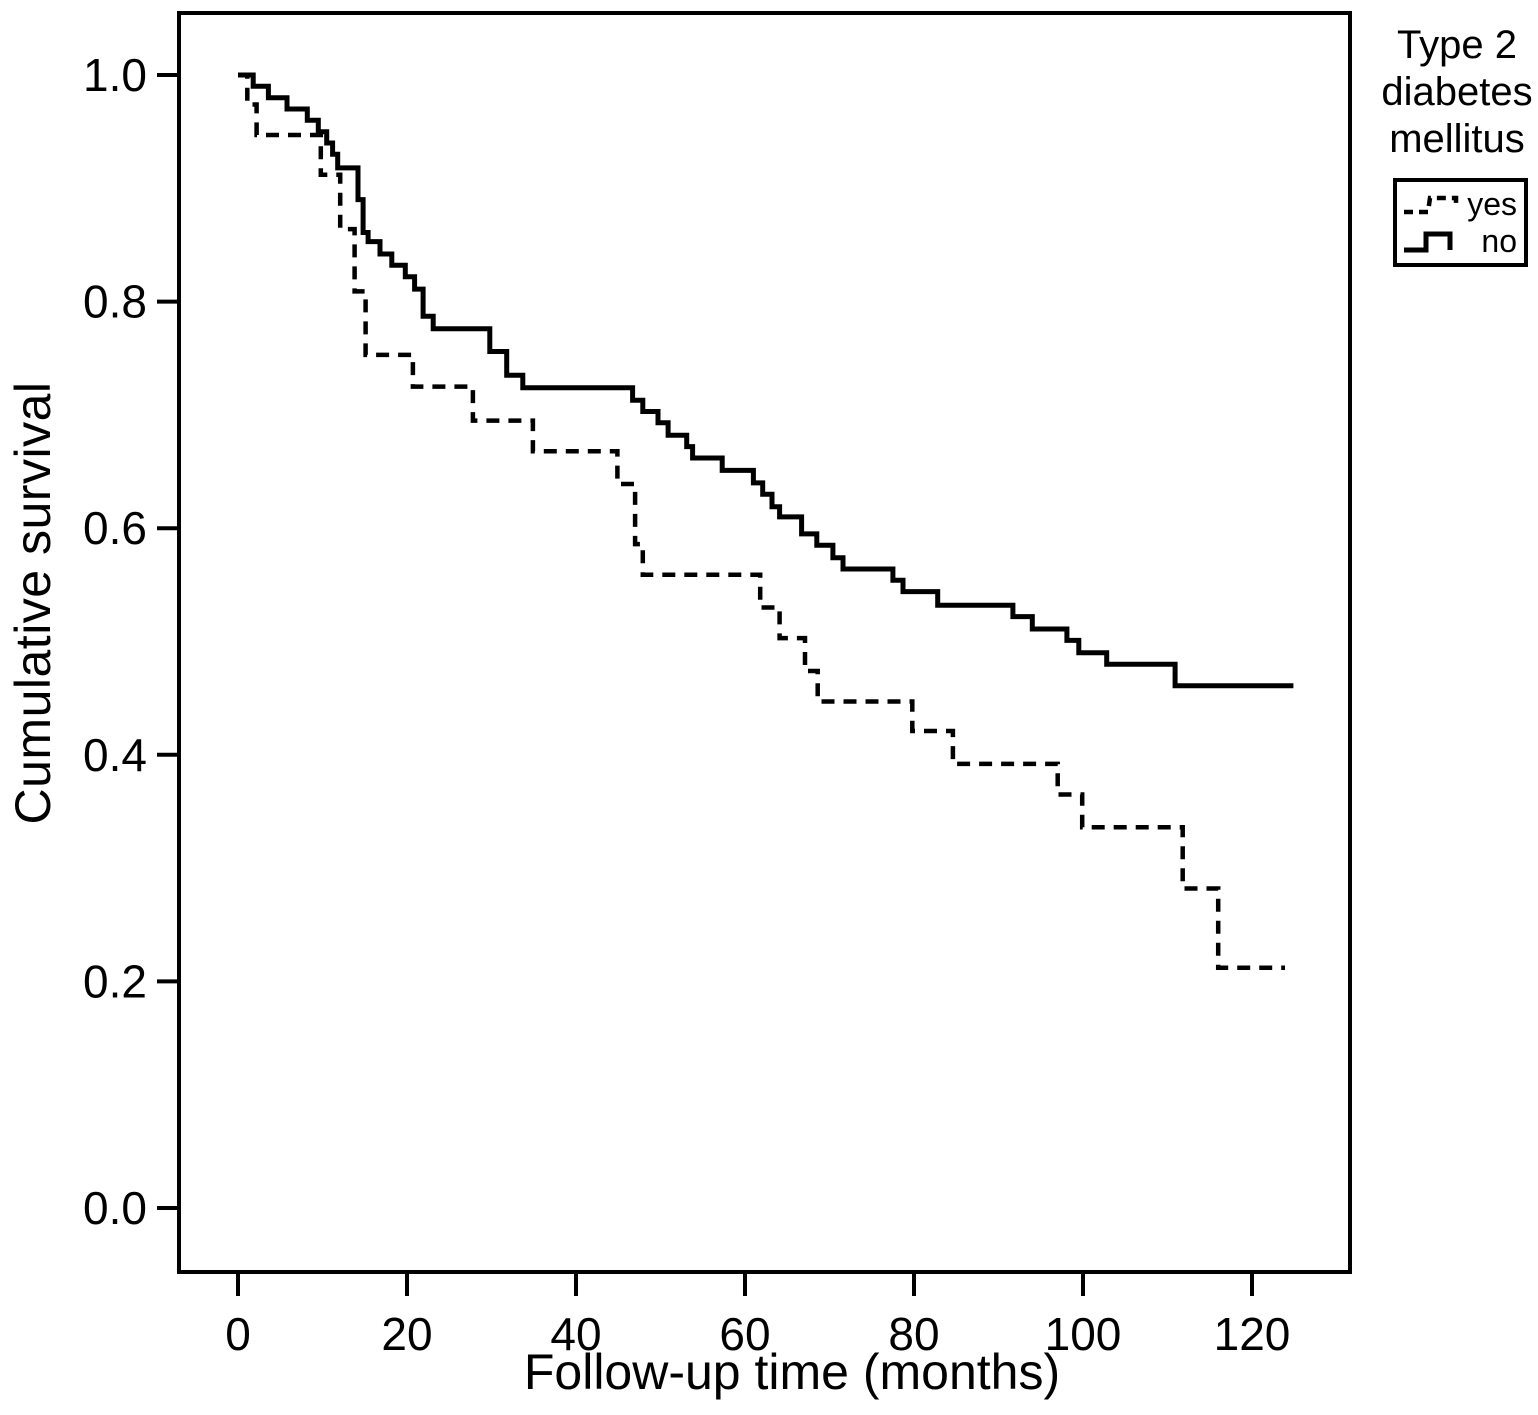 This screenshot has width=1538, height=1415. Describe the element at coordinates (406, 1334) in the screenshot. I see `x-tick-label: 20` at that location.